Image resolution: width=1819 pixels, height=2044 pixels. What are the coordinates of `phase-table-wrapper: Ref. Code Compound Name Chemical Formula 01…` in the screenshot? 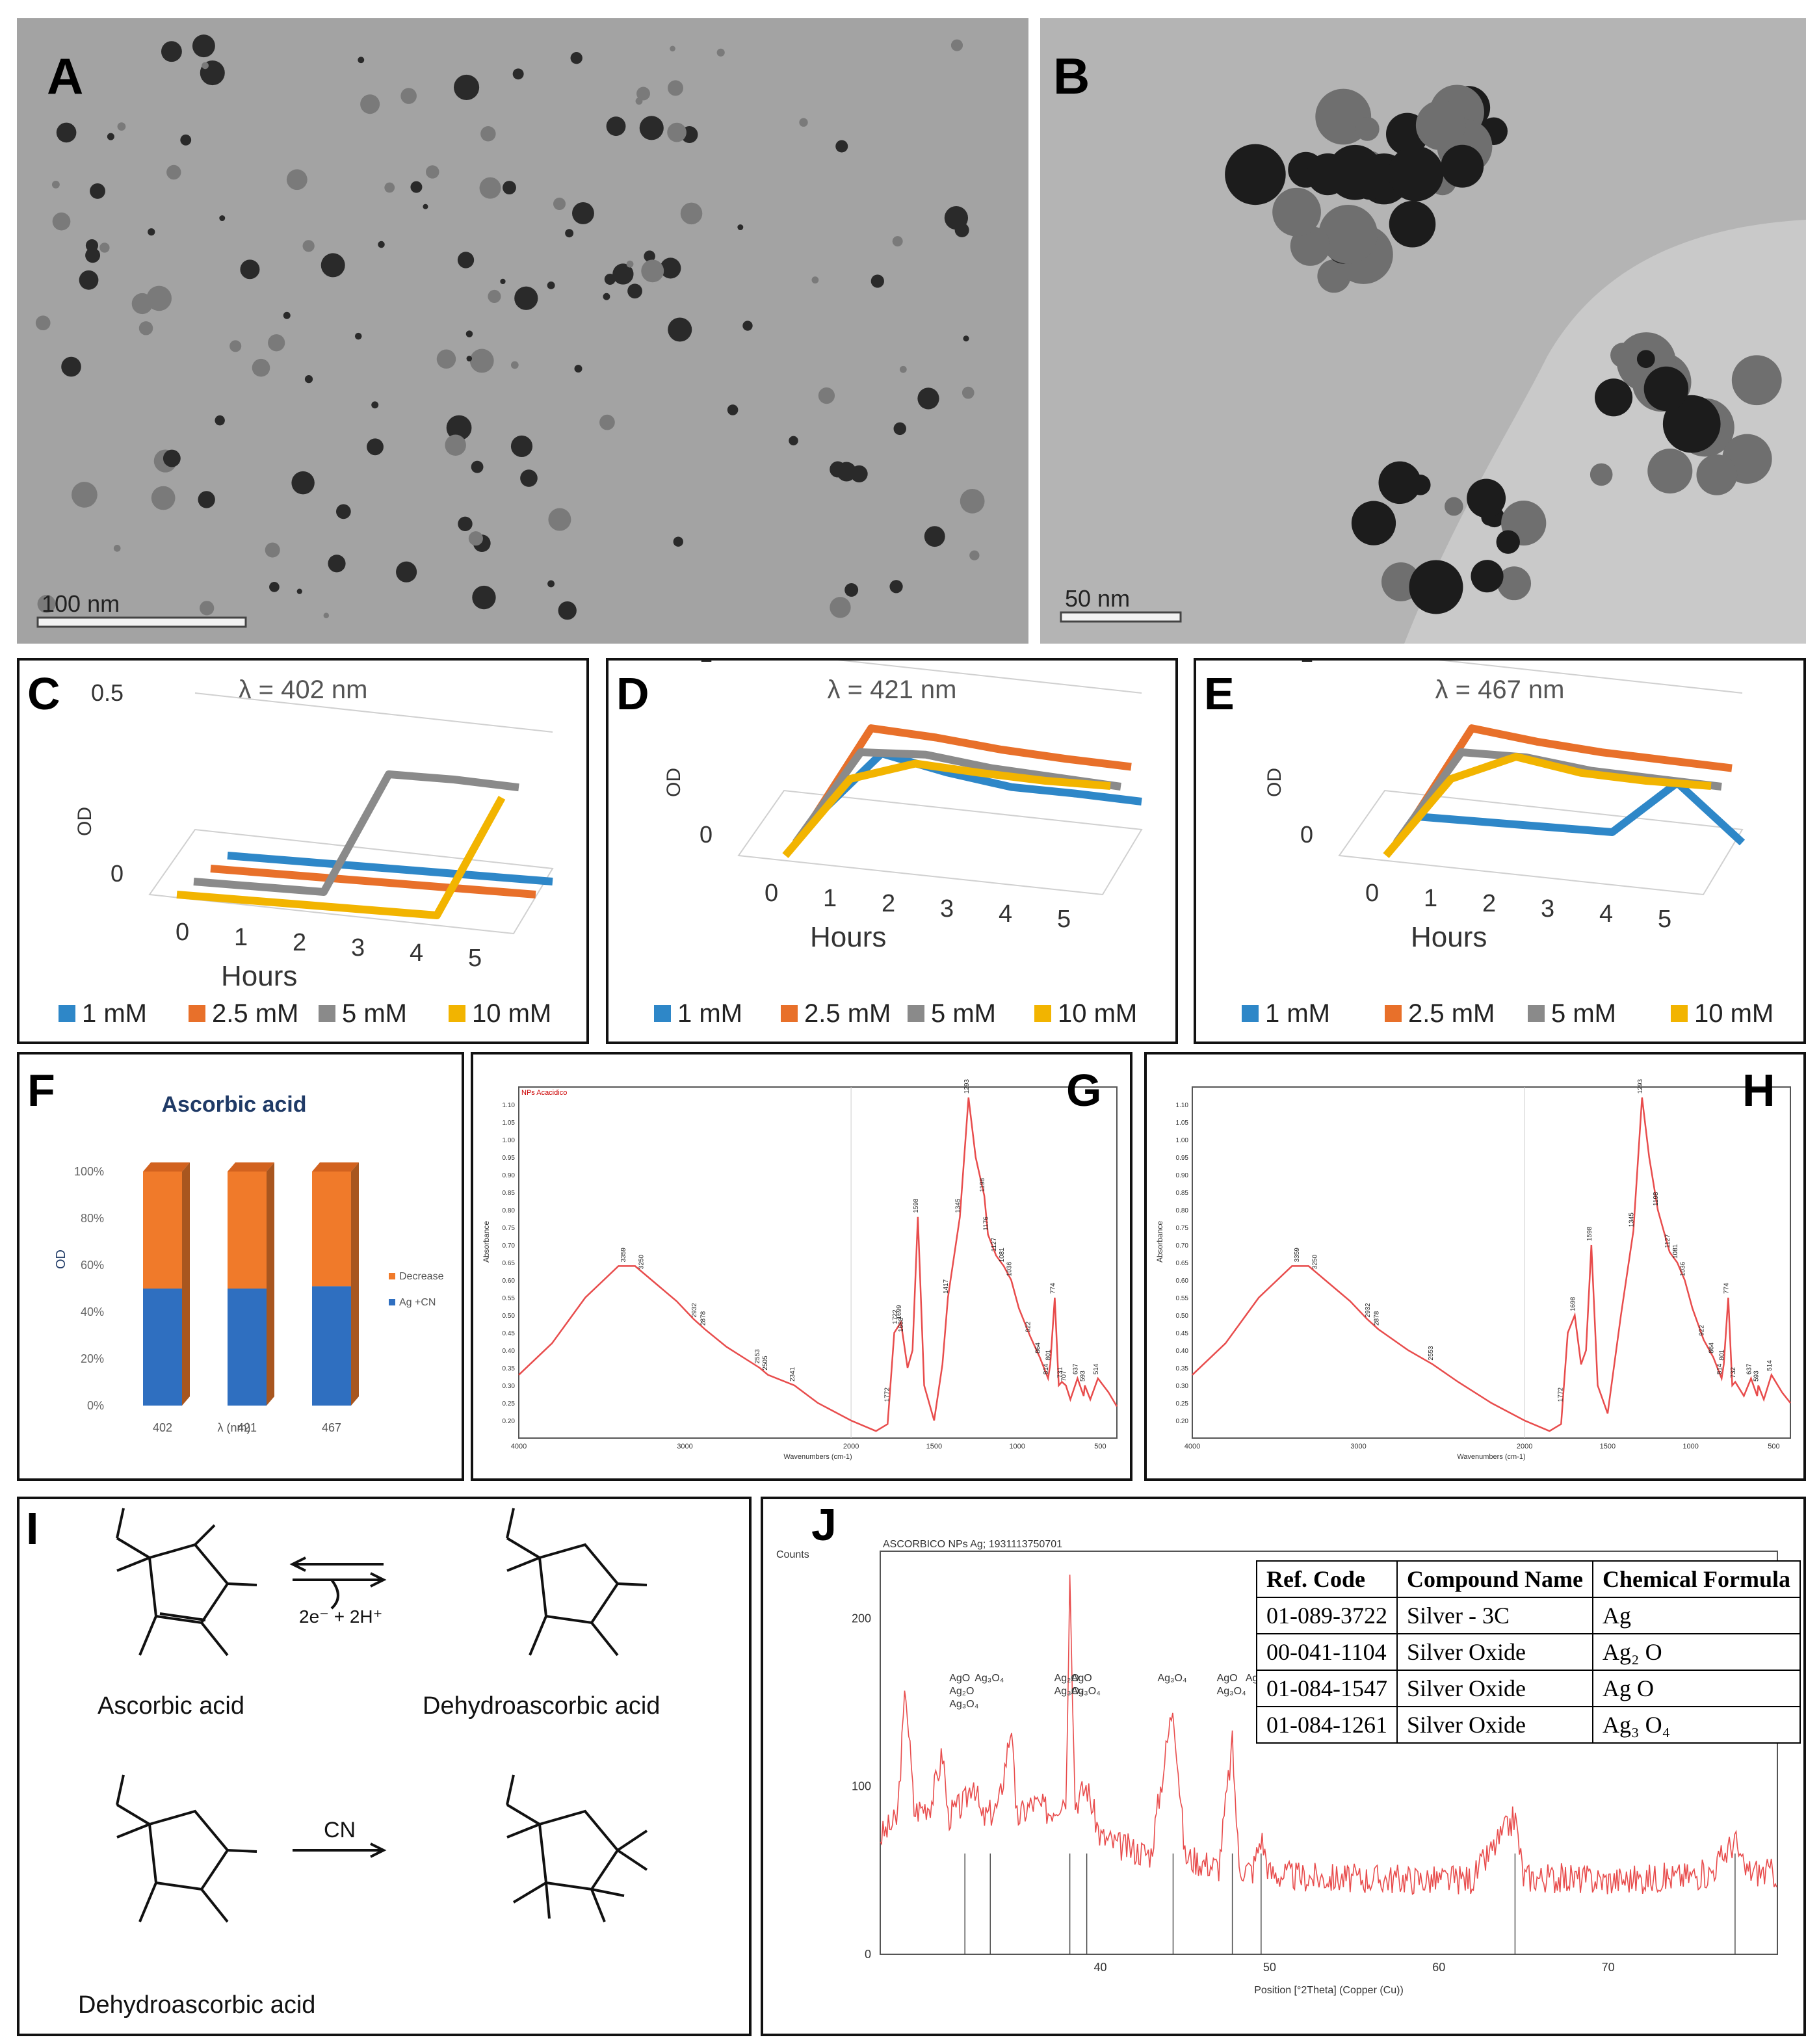 It's located at (1528, 1652).